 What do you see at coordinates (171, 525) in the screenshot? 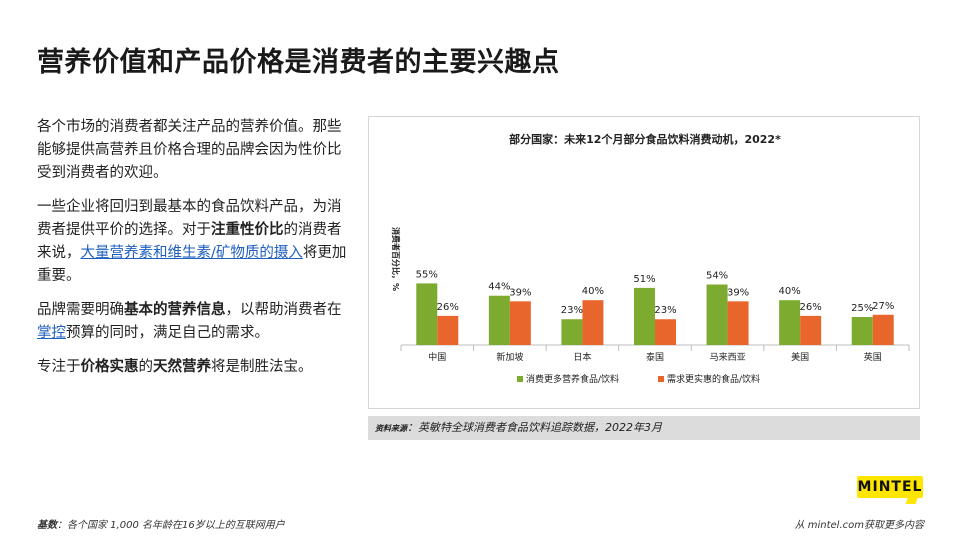
I see `base-text: ：各个国家 1,000 名年龄在16岁以上的互联网用户` at bounding box center [171, 525].